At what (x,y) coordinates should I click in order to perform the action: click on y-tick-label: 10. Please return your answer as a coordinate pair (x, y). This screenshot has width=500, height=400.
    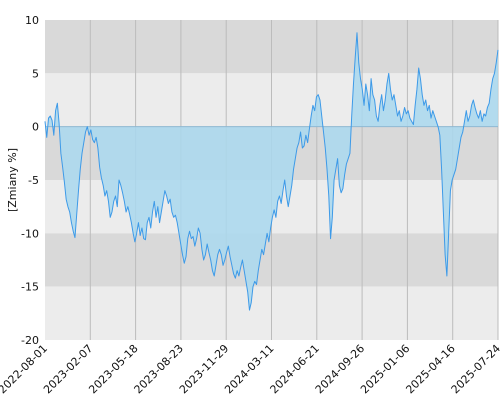
    Looking at the image, I should click on (32, 20).